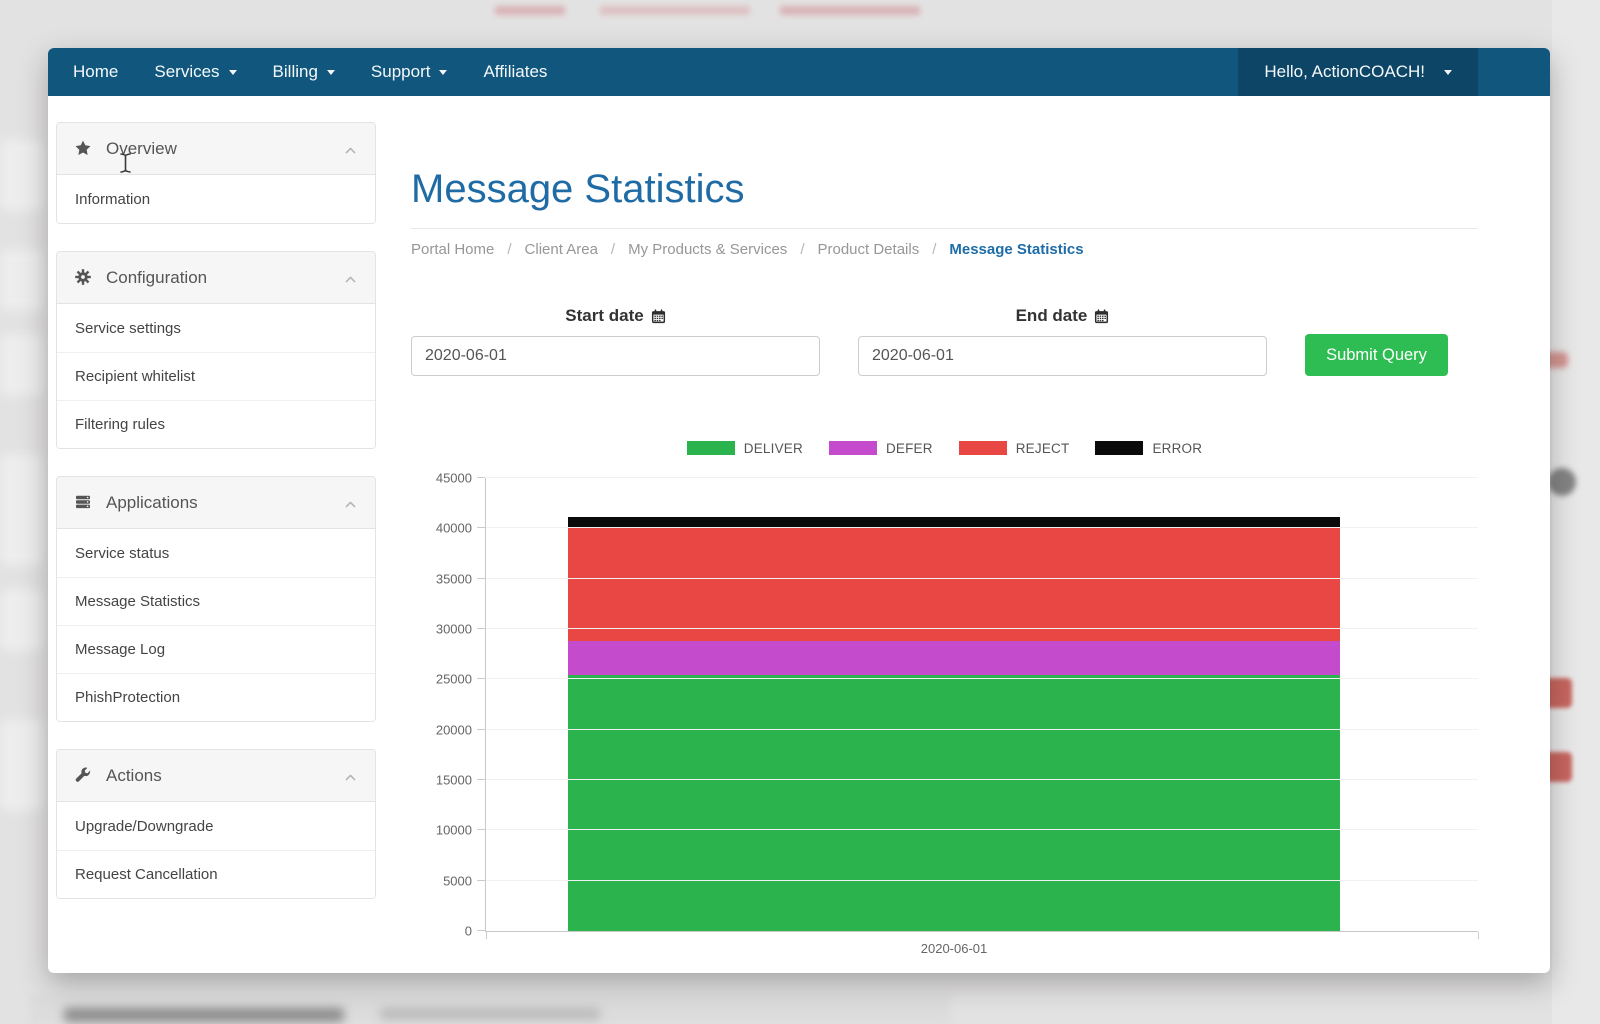  Describe the element at coordinates (216, 649) in the screenshot. I see `sidebar-item-message-log: Message Log` at that location.